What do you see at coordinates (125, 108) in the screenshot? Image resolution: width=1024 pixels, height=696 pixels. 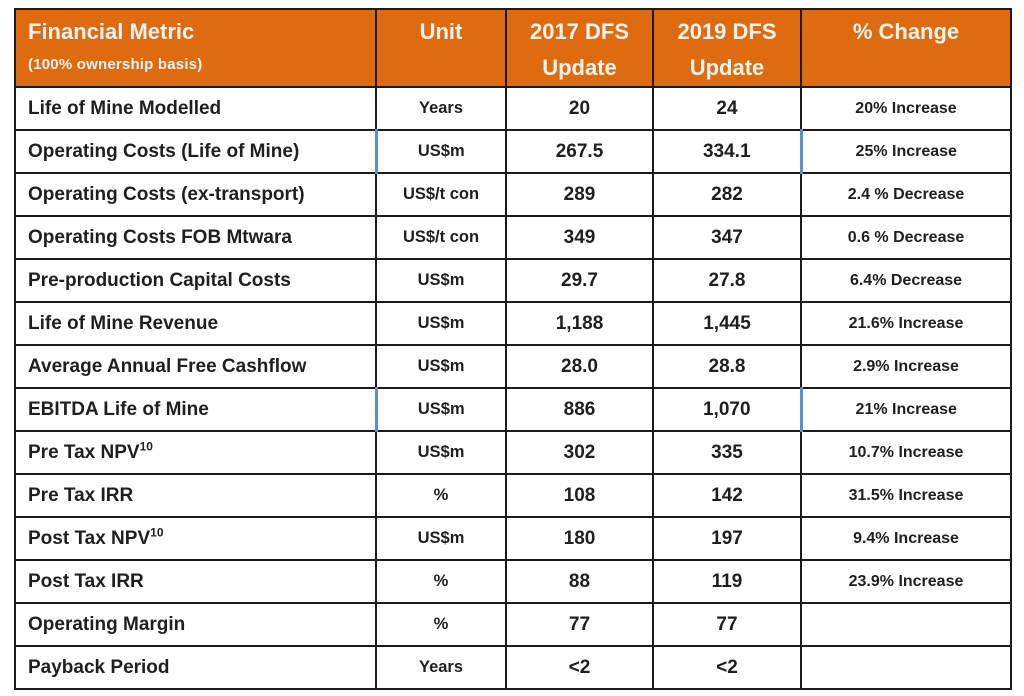 I see `metric-label: Life of Mine Modelled` at bounding box center [125, 108].